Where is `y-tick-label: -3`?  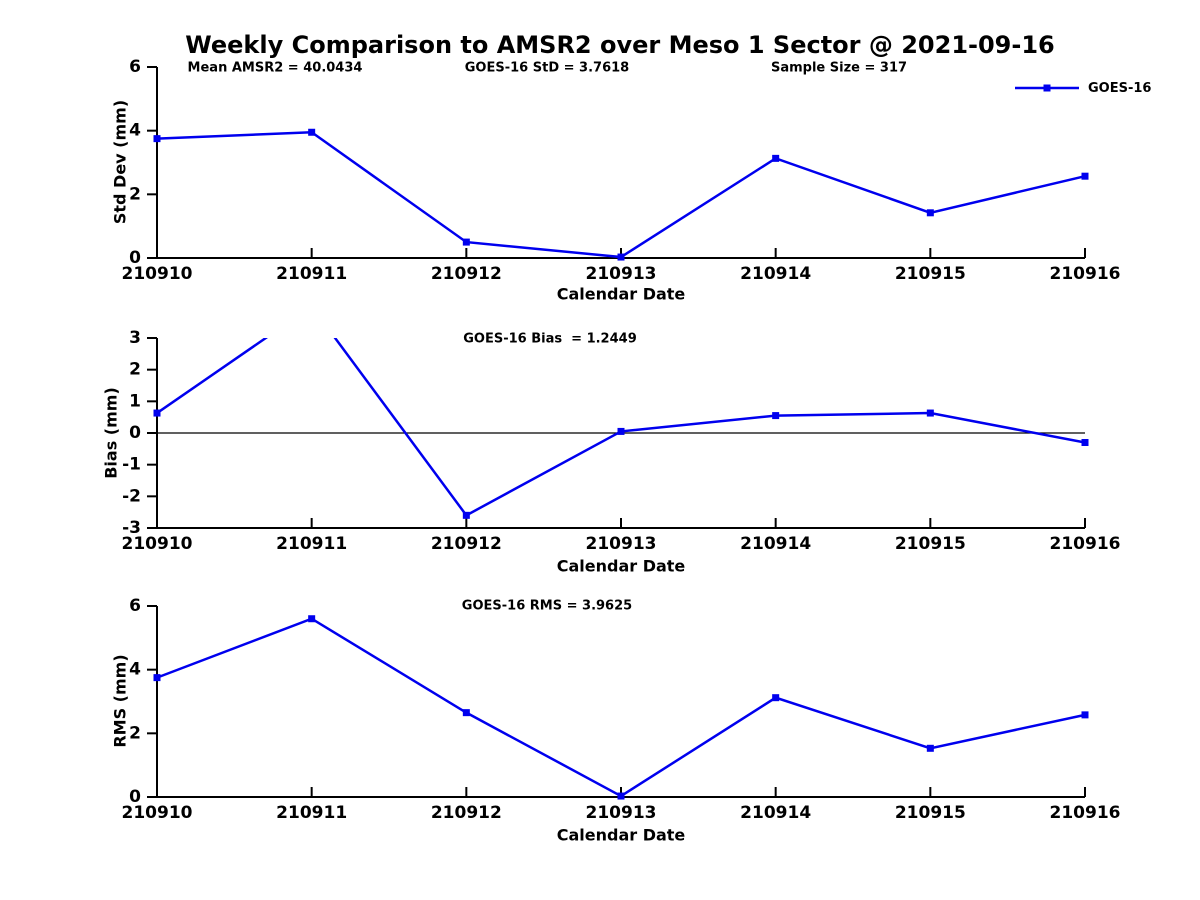 y-tick-label: -3 is located at coordinates (131, 528).